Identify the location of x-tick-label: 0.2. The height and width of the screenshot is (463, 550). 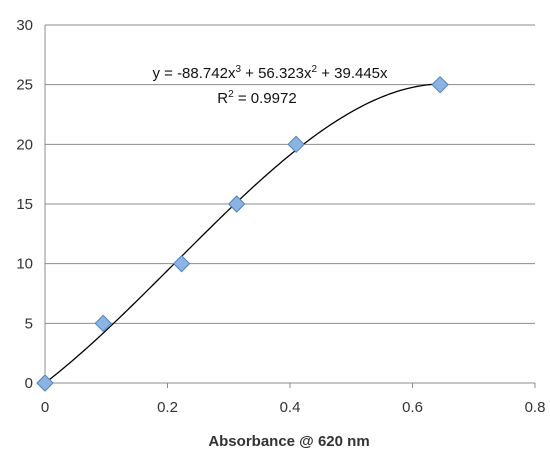
(167, 407).